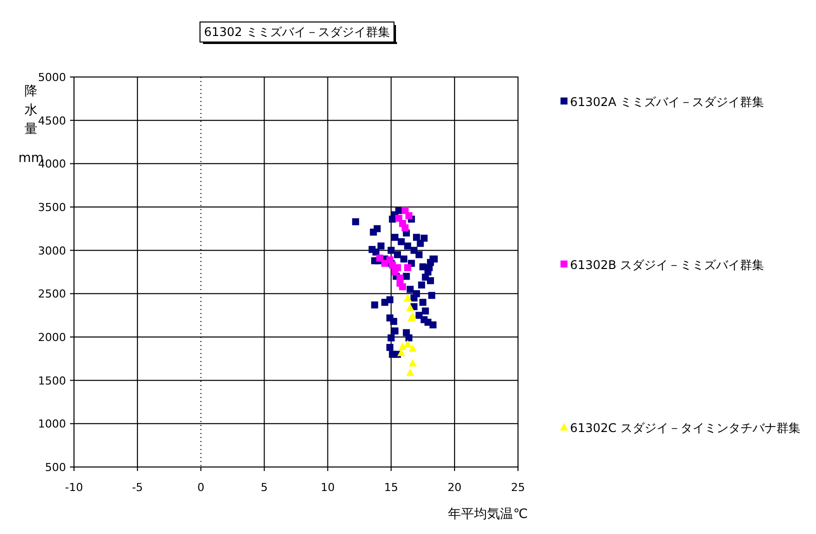  Describe the element at coordinates (74, 487) in the screenshot. I see `x-tick-label: -10` at that location.